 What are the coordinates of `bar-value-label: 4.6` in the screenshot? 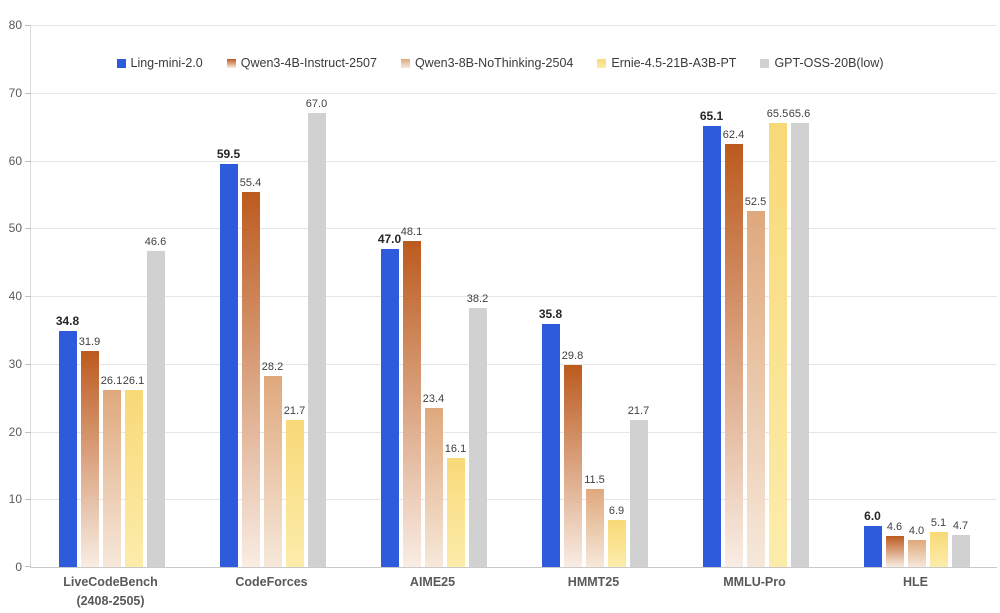 It's located at (894, 526).